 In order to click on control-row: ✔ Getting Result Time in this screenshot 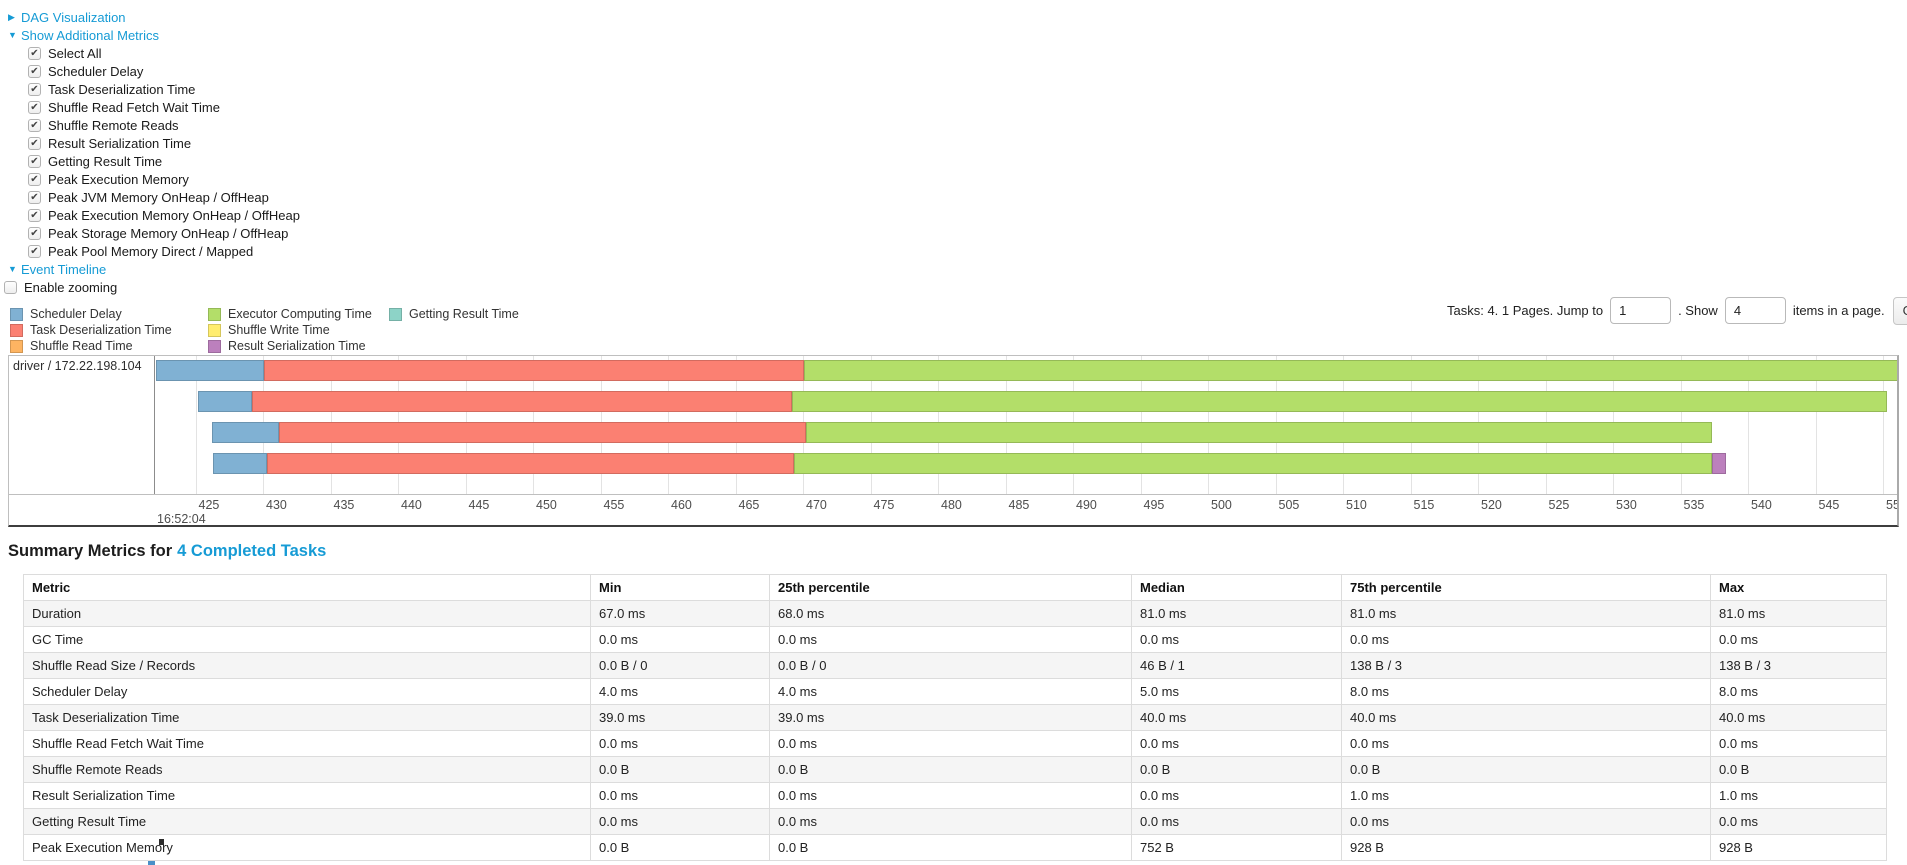, I will do `click(152, 161)`.